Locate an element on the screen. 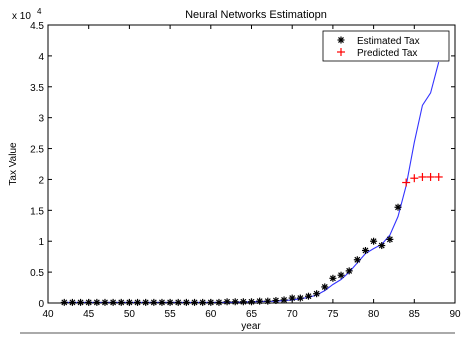 The height and width of the screenshot is (337, 468). y-tick-label: 0 is located at coordinates (41, 304).